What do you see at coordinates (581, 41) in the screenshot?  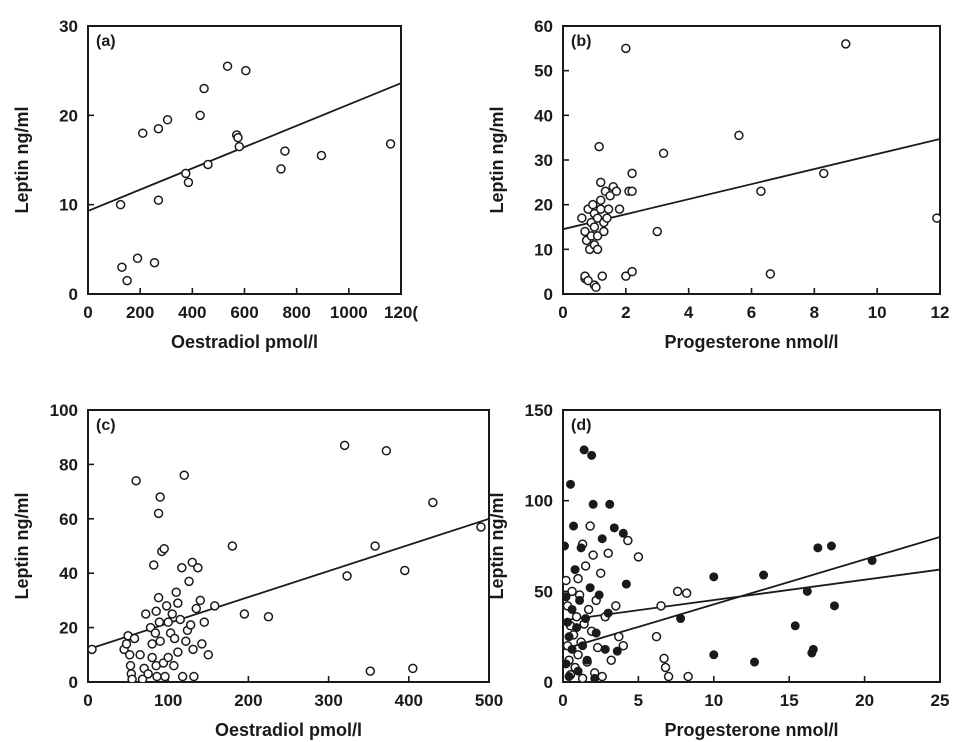 I see `panel-label: (b)` at bounding box center [581, 41].